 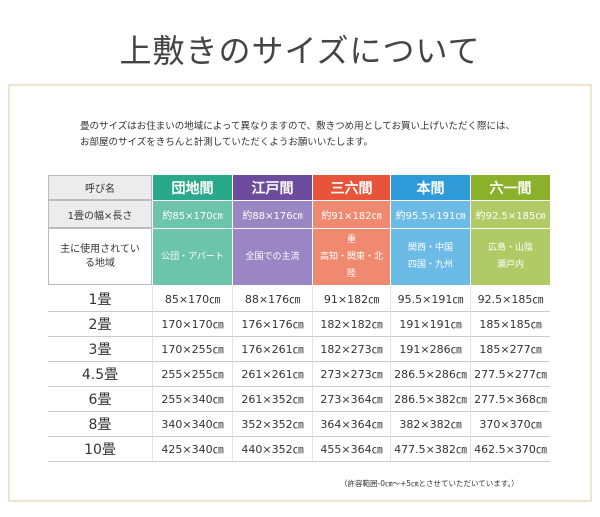 What do you see at coordinates (430, 256) in the screenshot?
I see `region-cell: 関西・中国四国・九州` at bounding box center [430, 256].